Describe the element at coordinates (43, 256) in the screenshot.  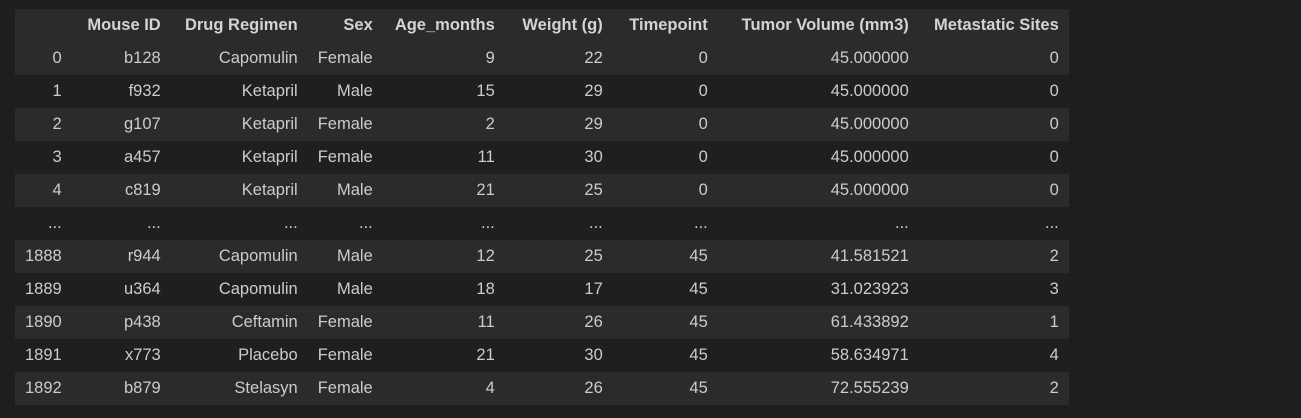
I see `row-index-cell: 1888` at that location.